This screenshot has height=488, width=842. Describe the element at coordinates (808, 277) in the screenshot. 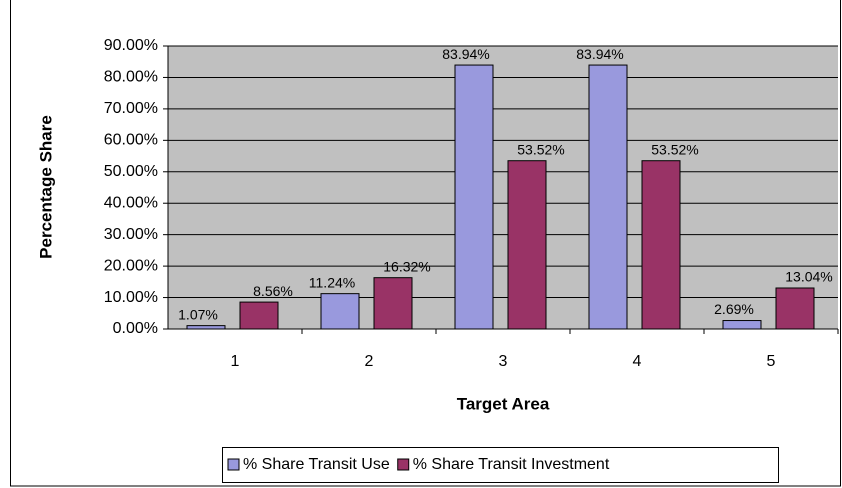

I see `value-label: 13.04%` at that location.